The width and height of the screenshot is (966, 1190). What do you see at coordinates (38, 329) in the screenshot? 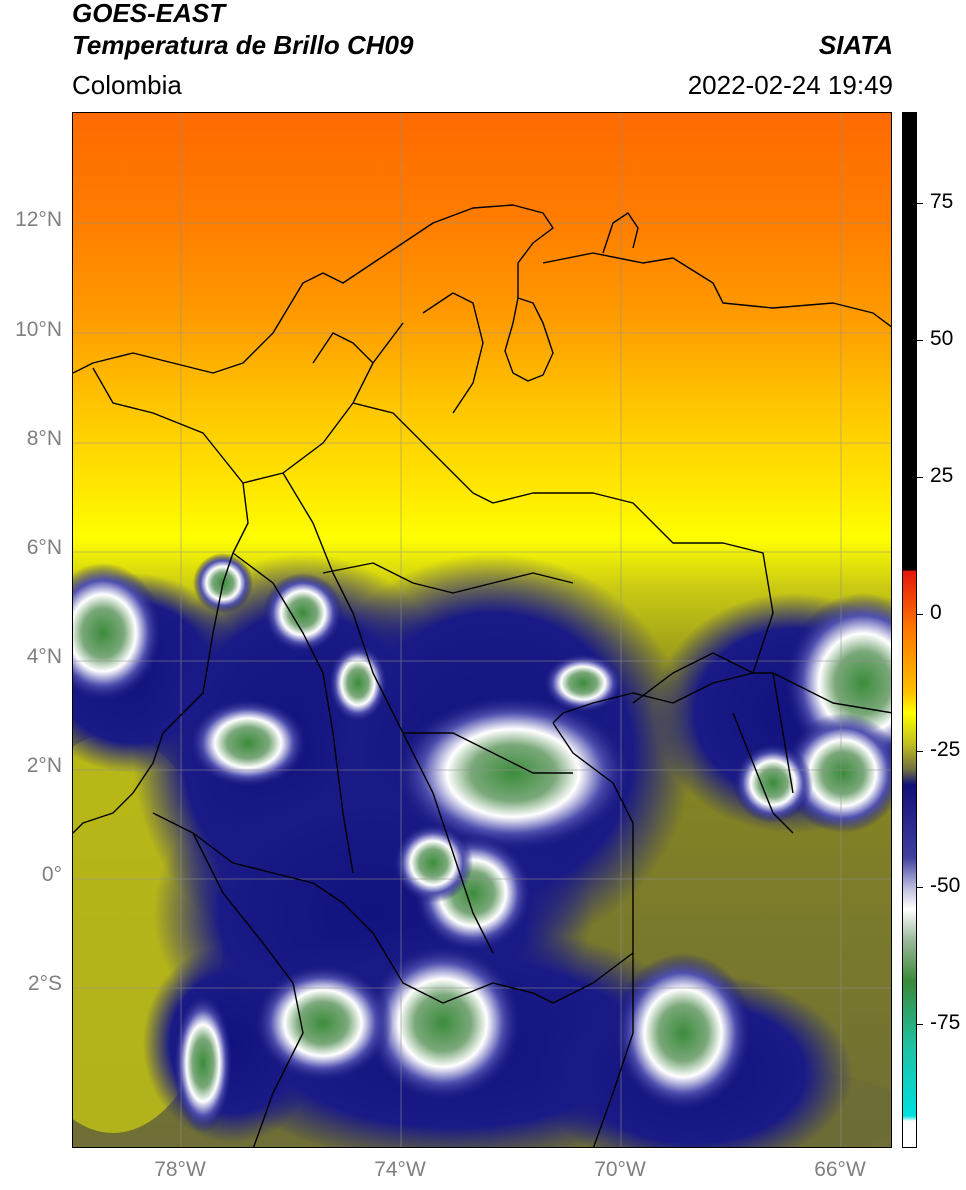
I see `lat-label-10n: 10°N` at bounding box center [38, 329].